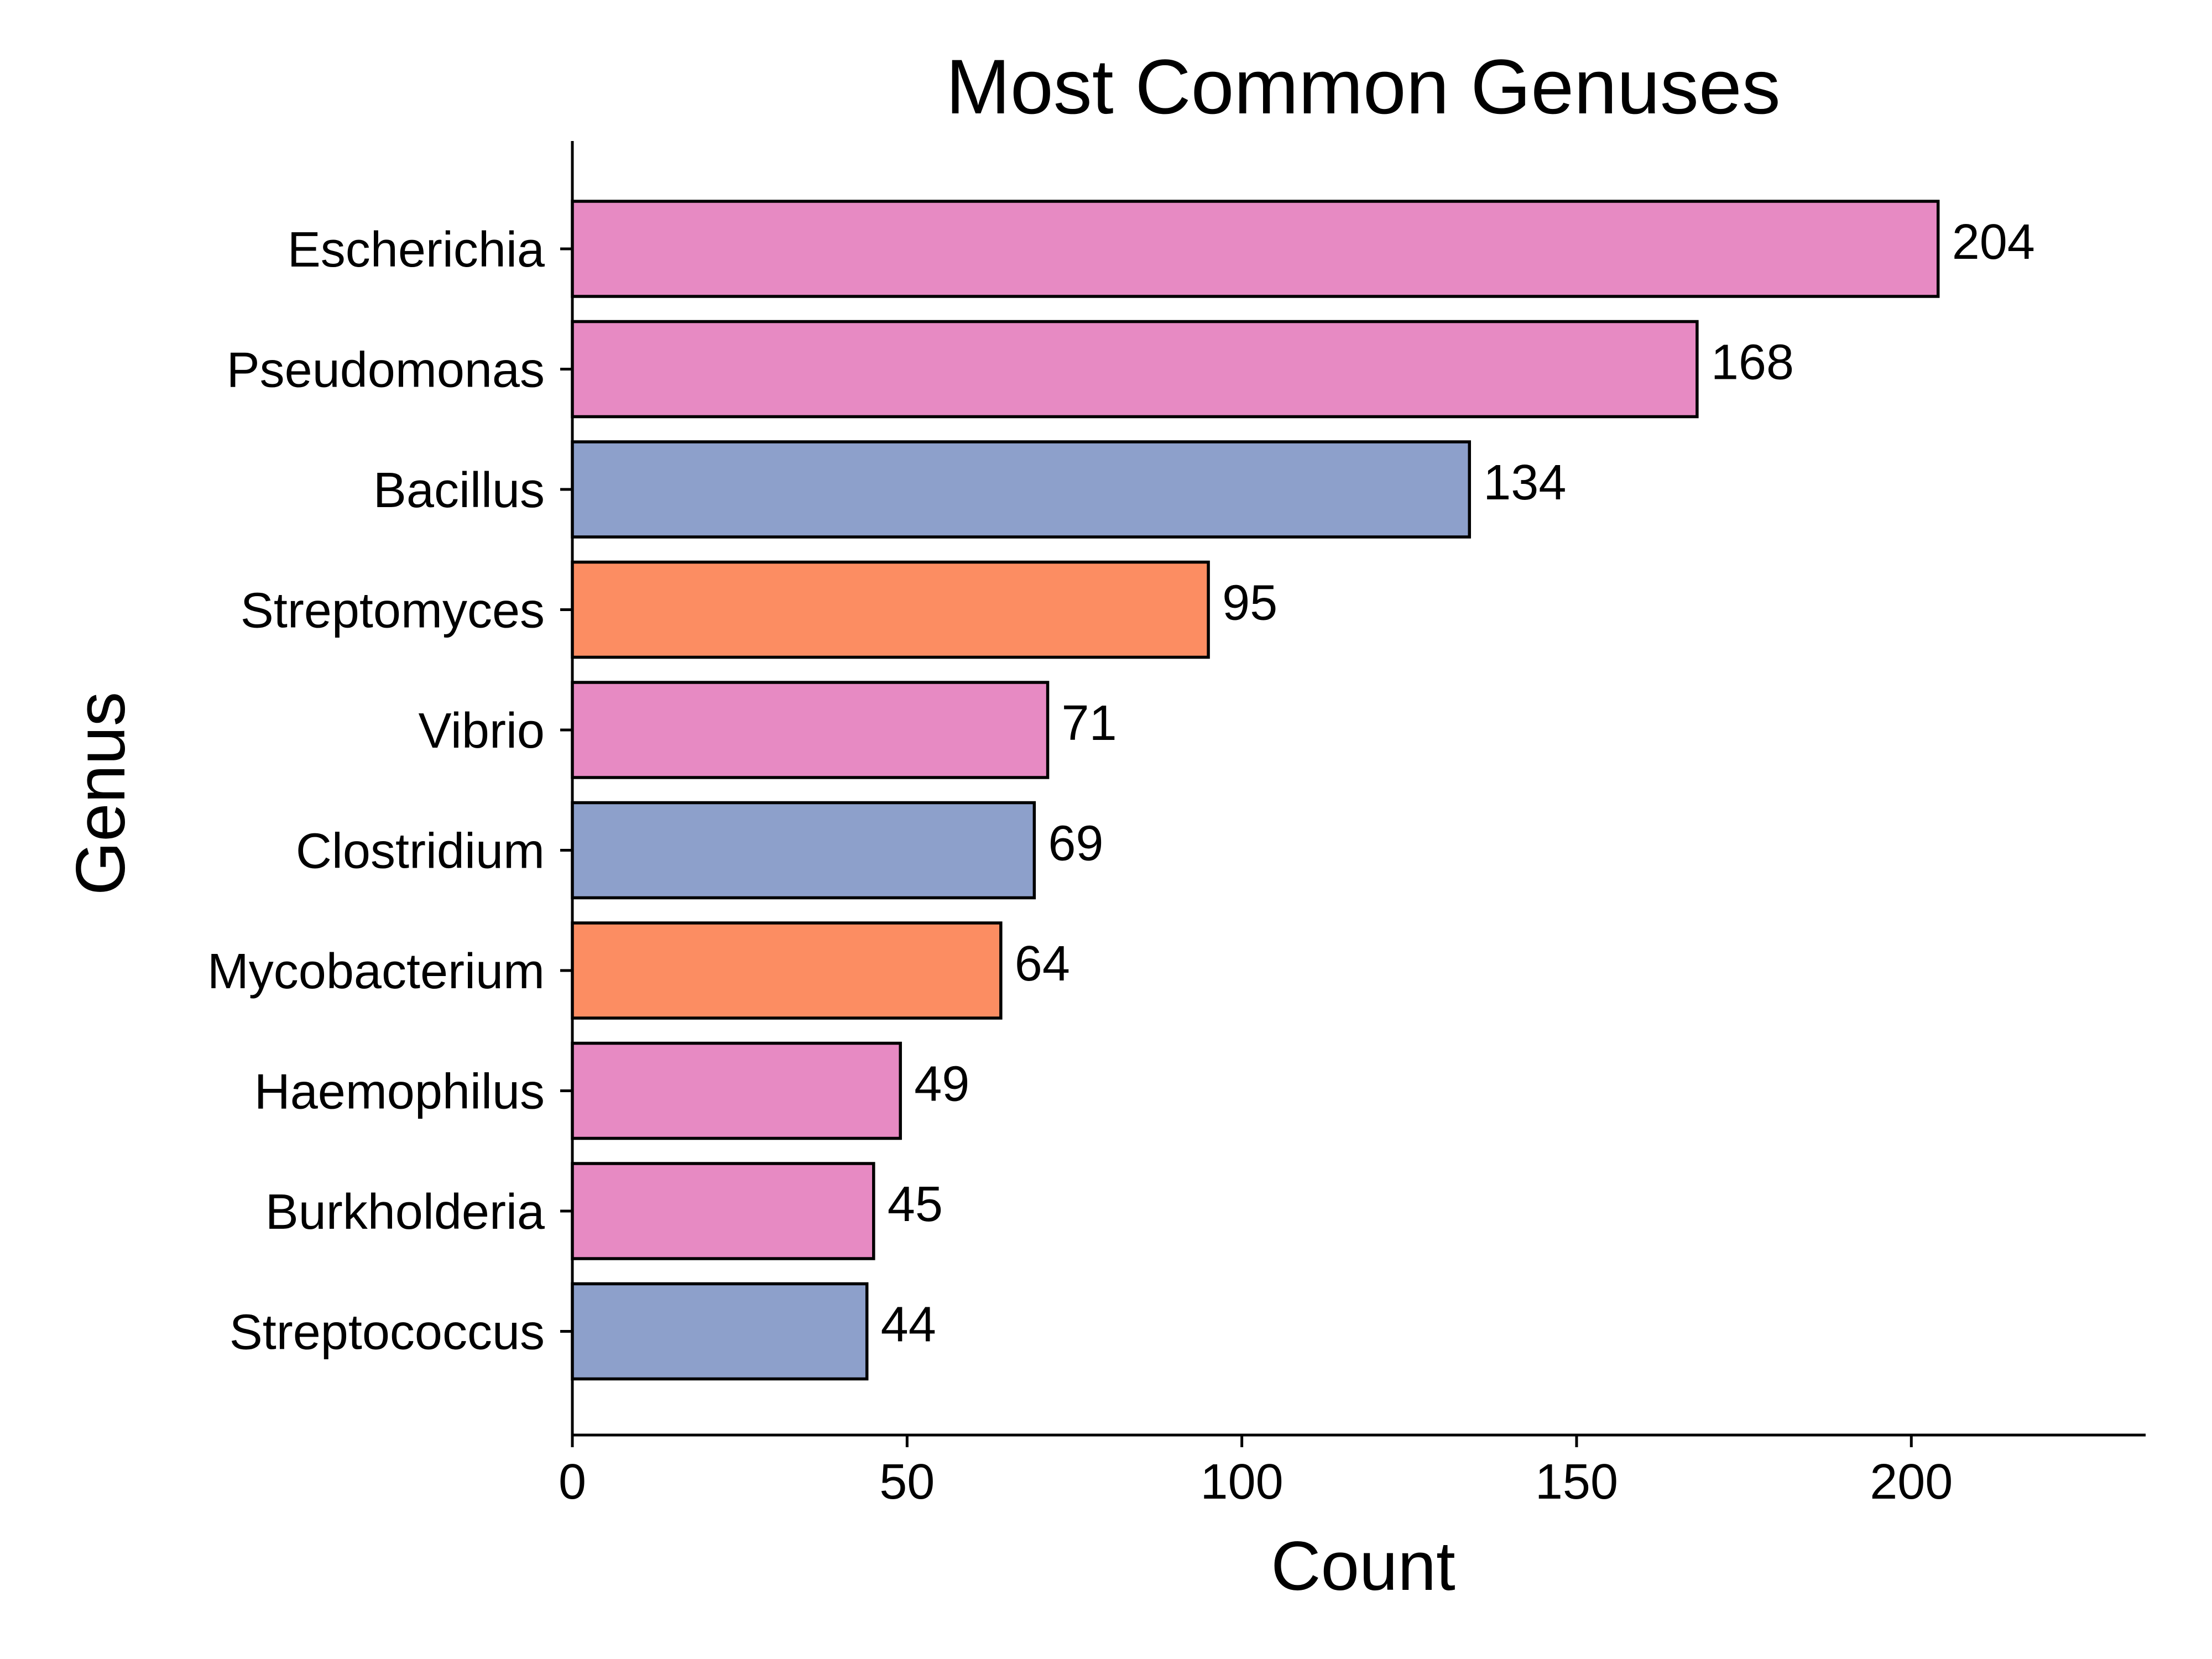 This screenshot has width=2212, height=1659. I want to click on bar-mycobacterium, so click(787, 971).